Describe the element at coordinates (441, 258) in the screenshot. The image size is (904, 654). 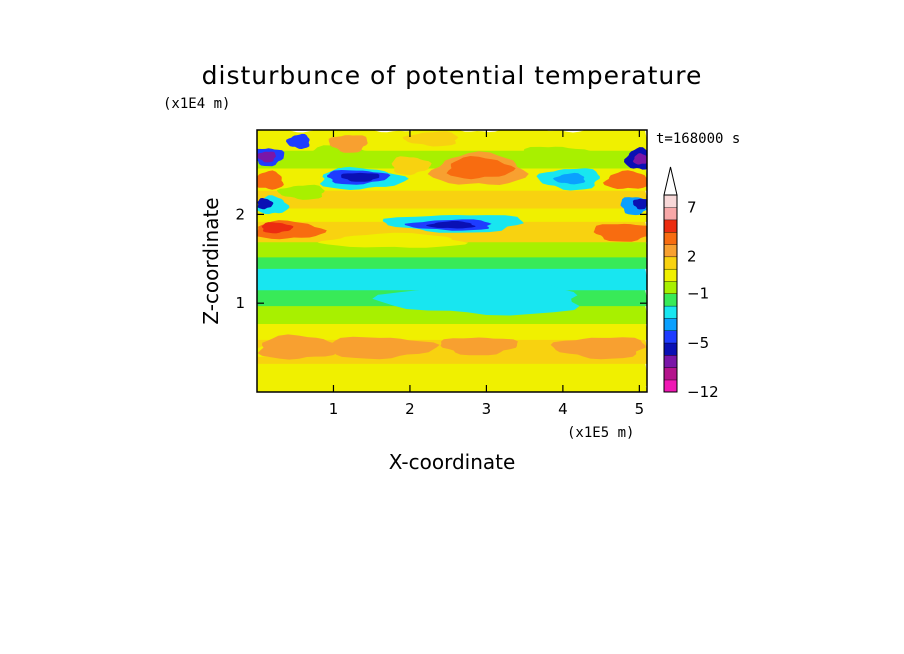
I see `y-axis-ticks: 12` at that location.